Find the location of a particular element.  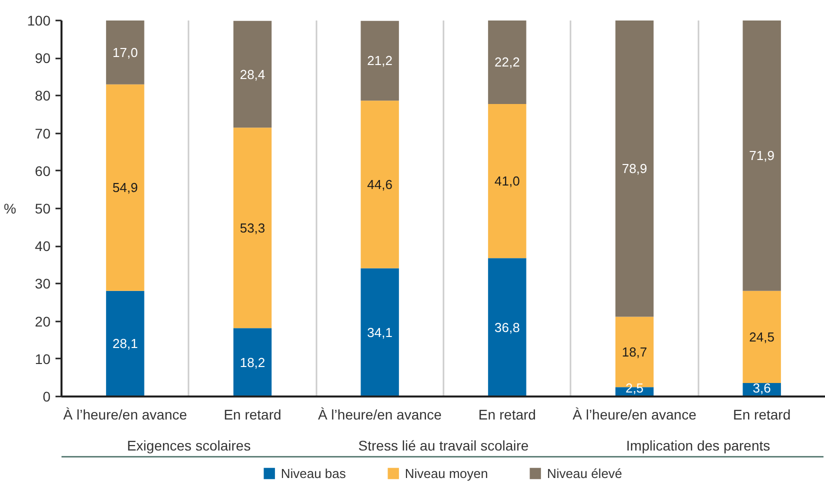

y-tick-label: 0 is located at coordinates (46, 396).